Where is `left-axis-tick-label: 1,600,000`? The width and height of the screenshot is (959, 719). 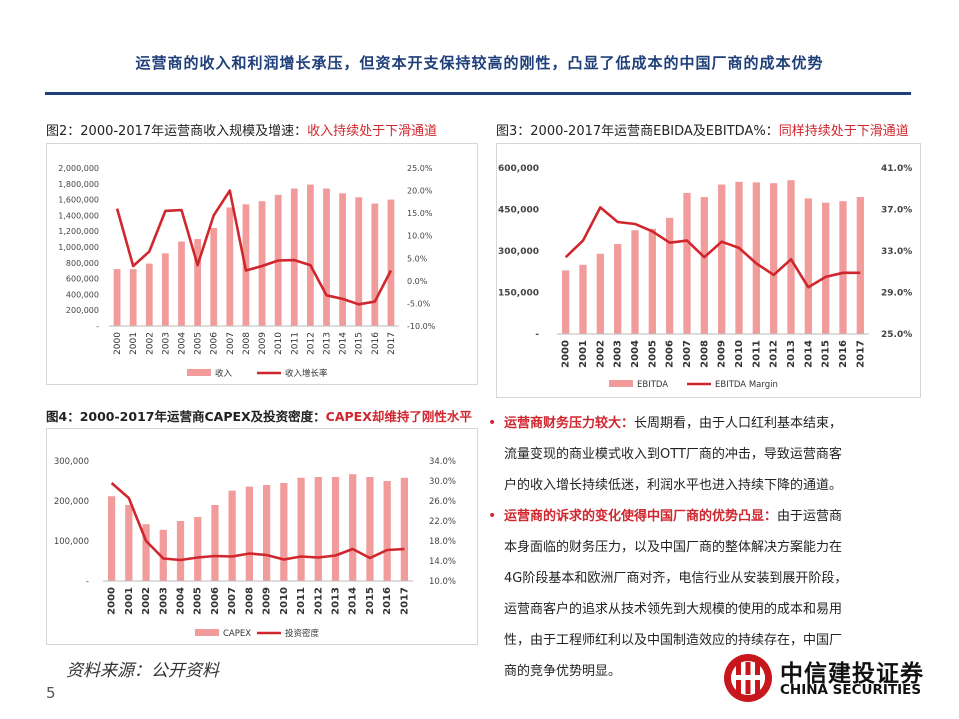
left-axis-tick-label: 1,600,000 is located at coordinates (78, 200).